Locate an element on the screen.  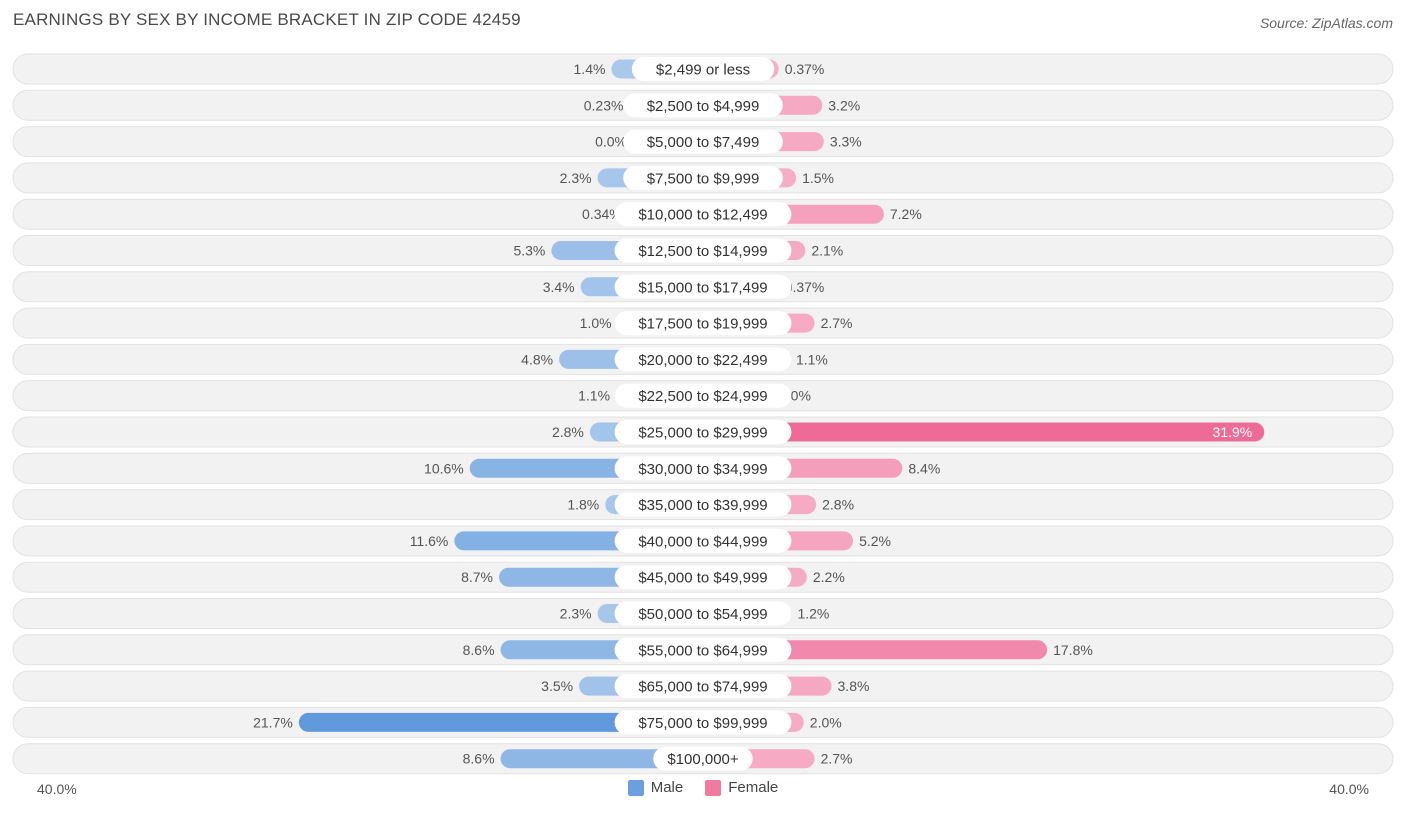
category-label: $25,000 to $29,999 is located at coordinates (702, 433).